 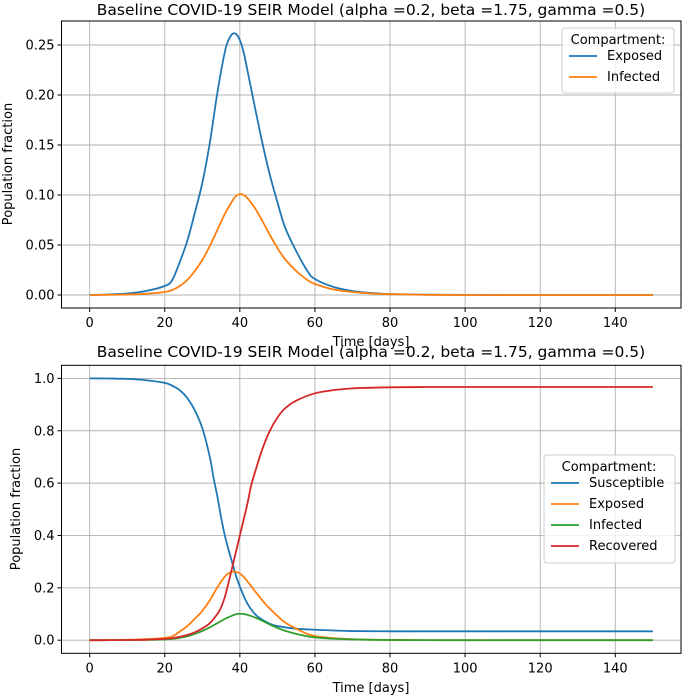 What do you see at coordinates (616, 504) in the screenshot?
I see `bottom-legend-label-exposed: Exposed` at bounding box center [616, 504].